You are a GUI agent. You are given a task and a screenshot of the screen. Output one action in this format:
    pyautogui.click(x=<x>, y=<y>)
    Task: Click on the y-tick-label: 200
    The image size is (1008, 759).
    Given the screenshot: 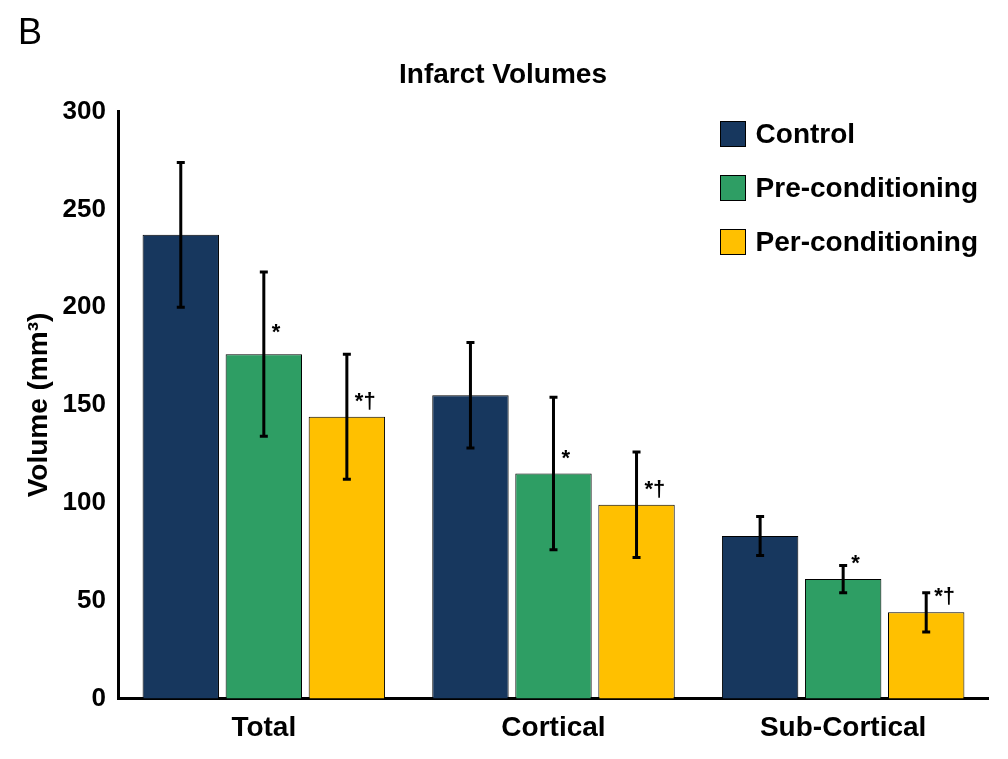 What is the action you would take?
    pyautogui.click(x=84, y=305)
    